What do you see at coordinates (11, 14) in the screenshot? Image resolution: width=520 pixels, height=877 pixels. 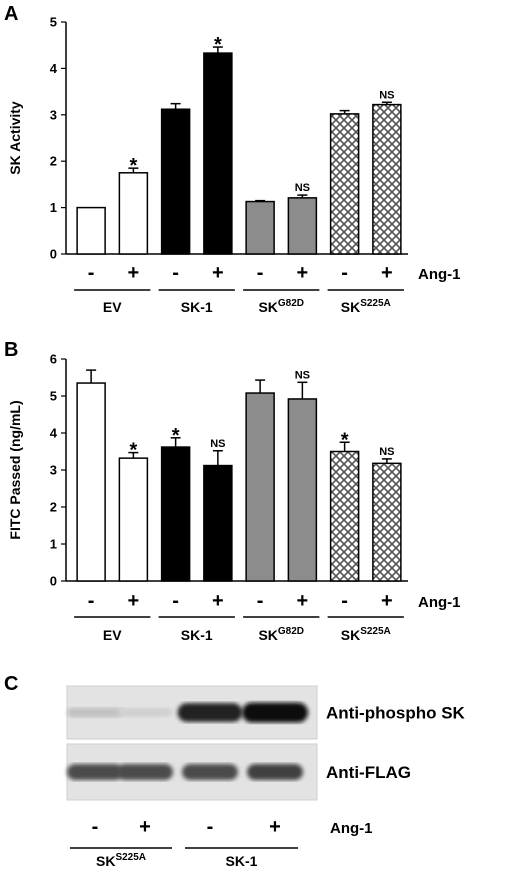 I see `panel-label-a: A` at bounding box center [11, 14].